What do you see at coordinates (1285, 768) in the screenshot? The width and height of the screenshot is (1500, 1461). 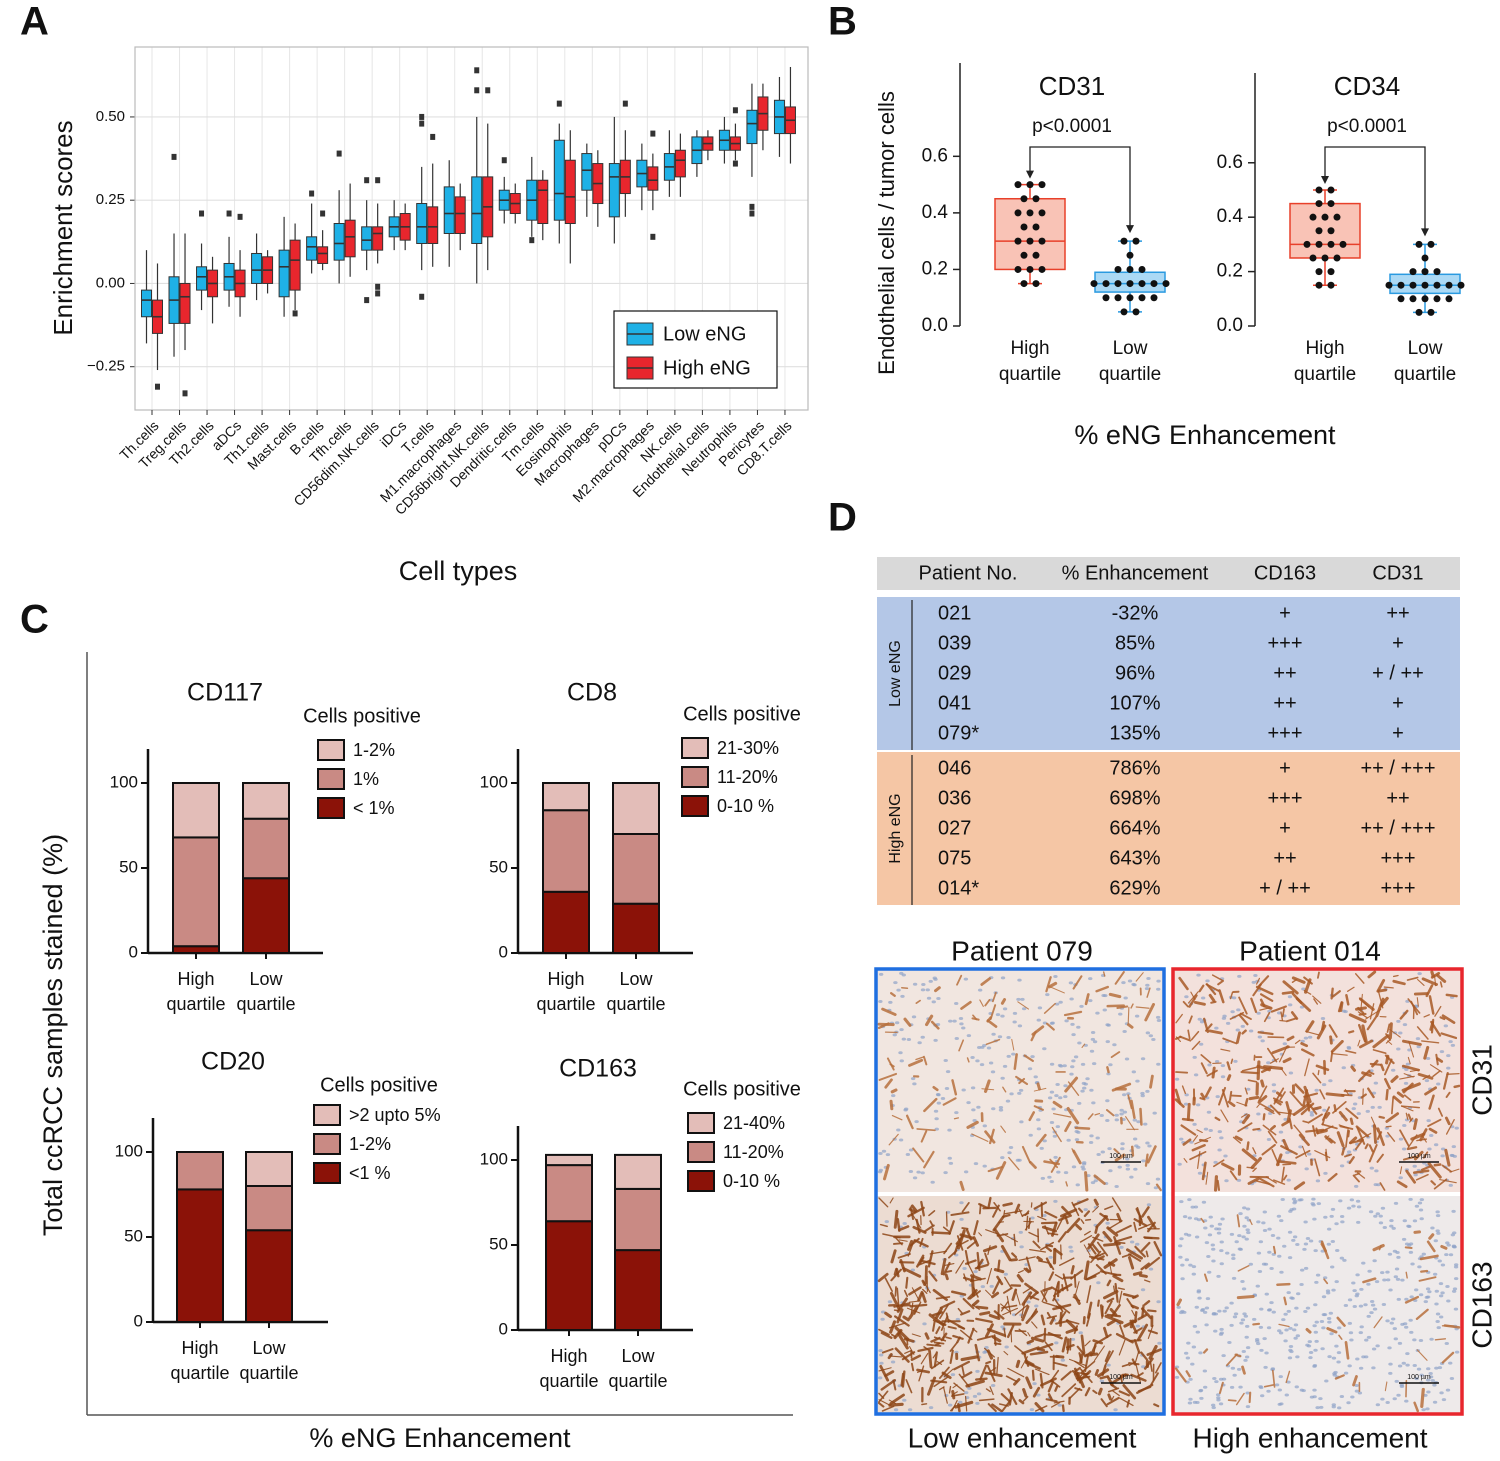 I see `table-cell: +` at bounding box center [1285, 768].